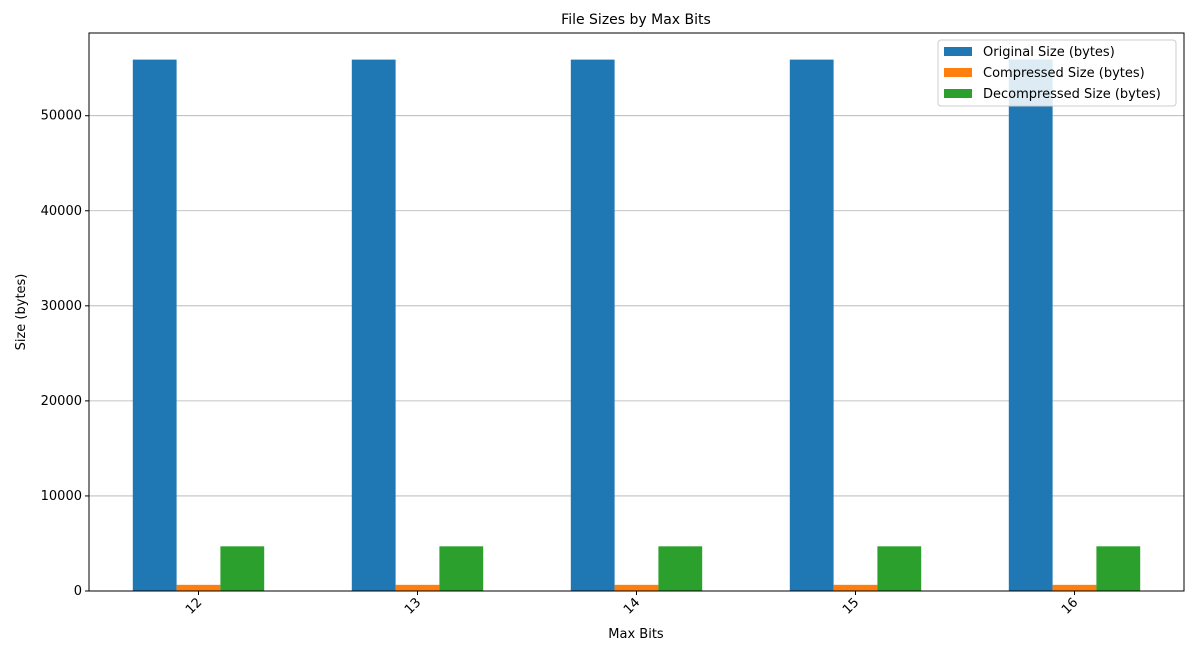 This screenshot has height=653, width=1200. What do you see at coordinates (636, 20) in the screenshot?
I see `chart-title: File Sizes by Max Bits` at bounding box center [636, 20].